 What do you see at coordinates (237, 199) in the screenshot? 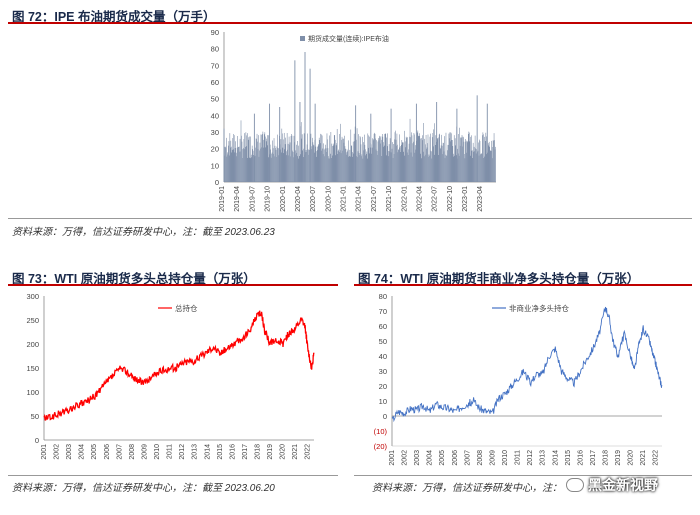
I see `fig72-x-tick: 2019-04` at bounding box center [237, 199].